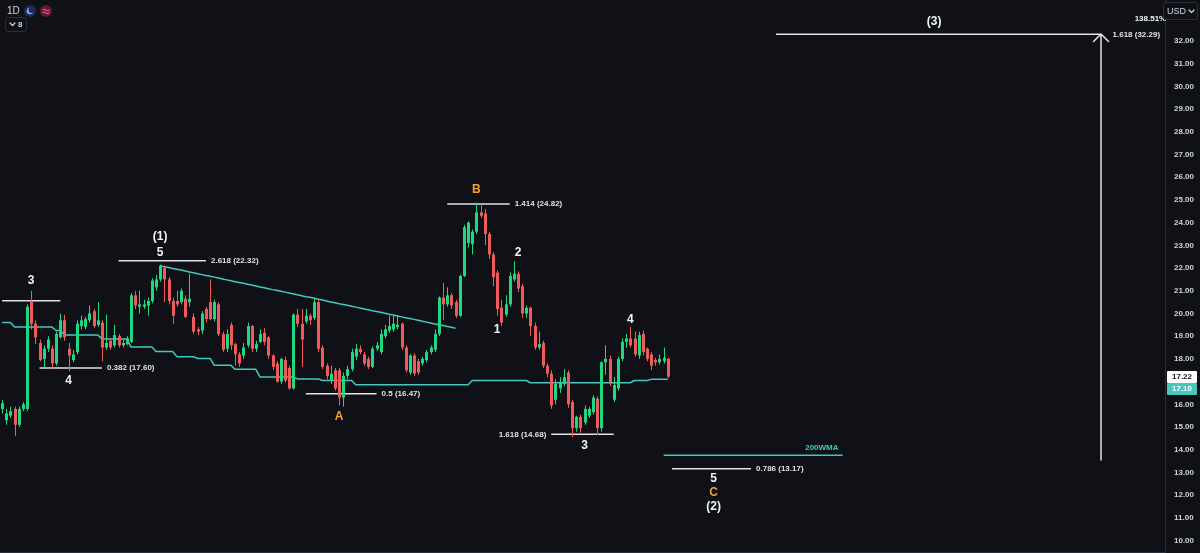 Image resolution: width=1200 pixels, height=553 pixels. Describe the element at coordinates (713, 505) in the screenshot. I see `annotation: (2)` at that location.